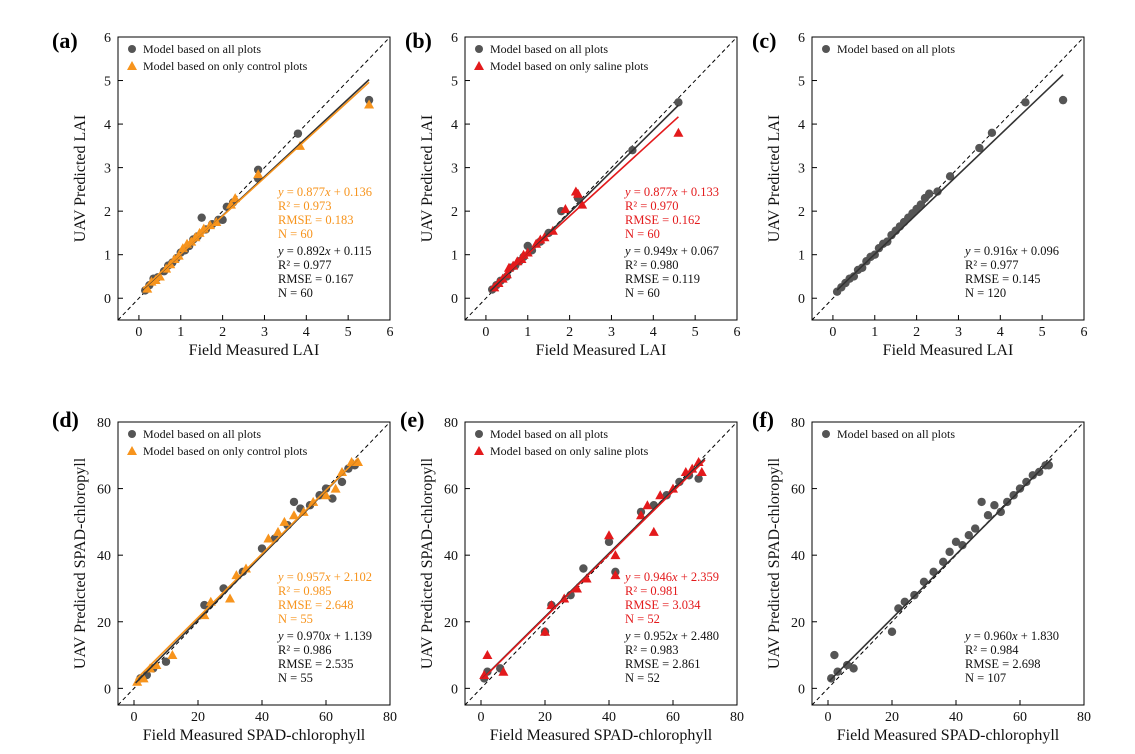 This screenshot has width=1135, height=754. Describe the element at coordinates (642, 619) in the screenshot. I see `stat-line: N = 52` at that location.